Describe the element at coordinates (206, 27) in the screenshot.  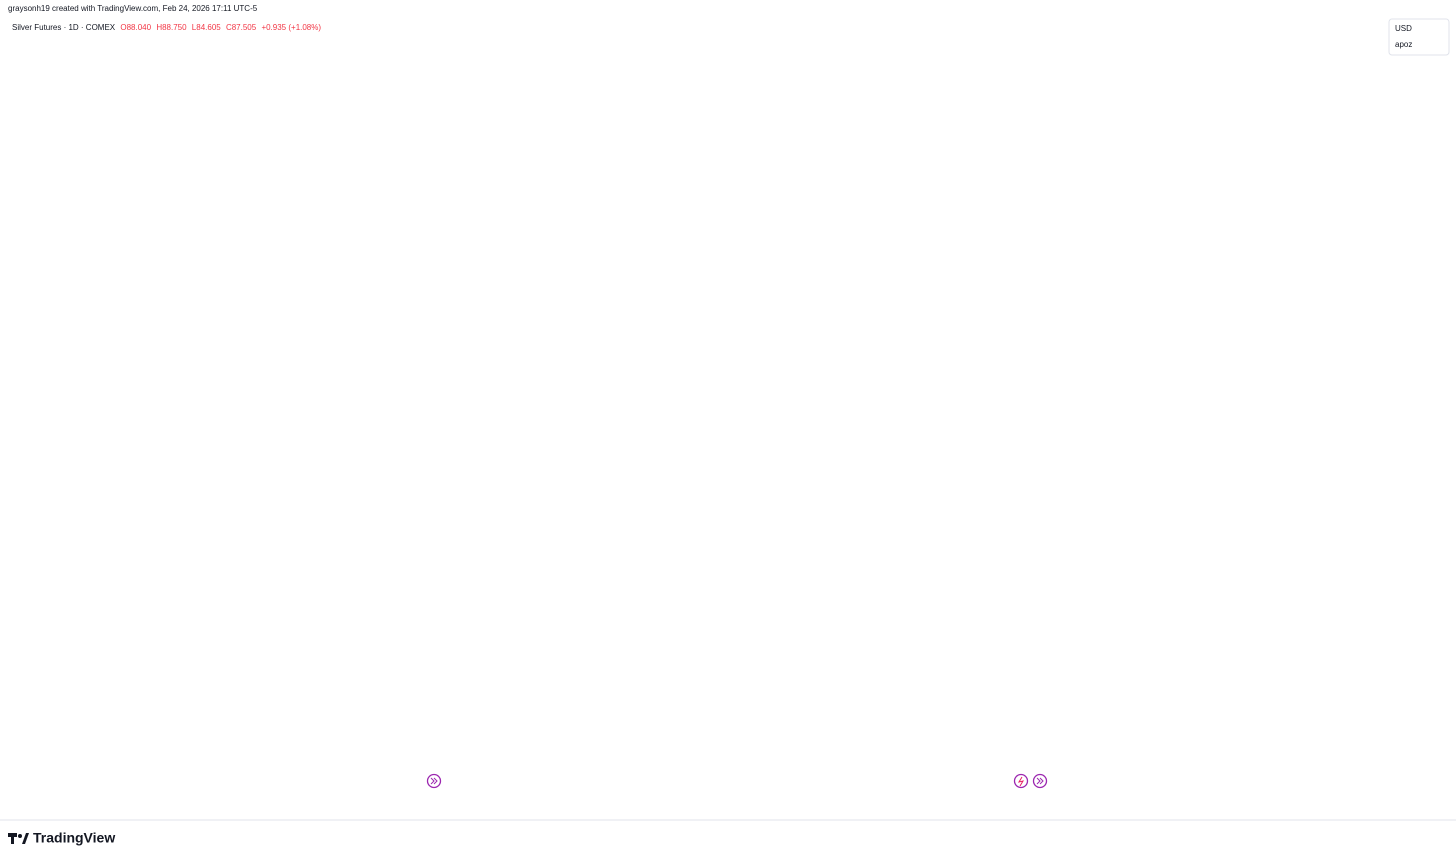
I see `legend-low: L84.605` at that location.